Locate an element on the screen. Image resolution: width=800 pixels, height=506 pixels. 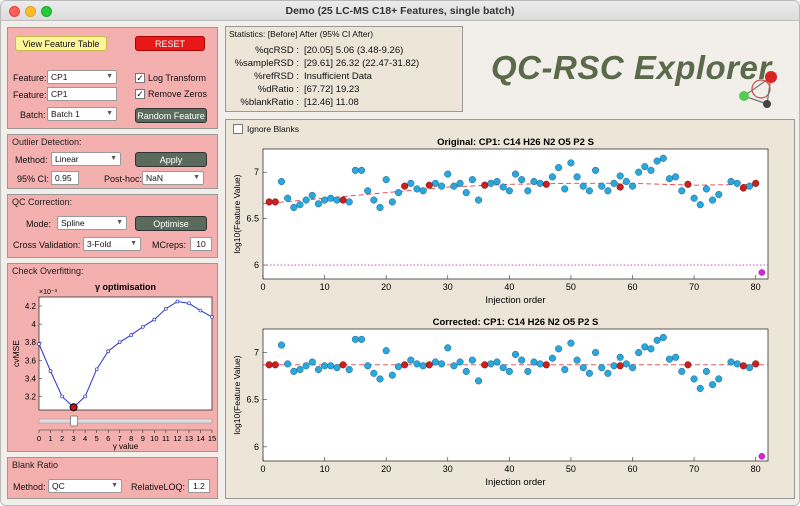
mode-label: Mode: is located at coordinates (39, 224).